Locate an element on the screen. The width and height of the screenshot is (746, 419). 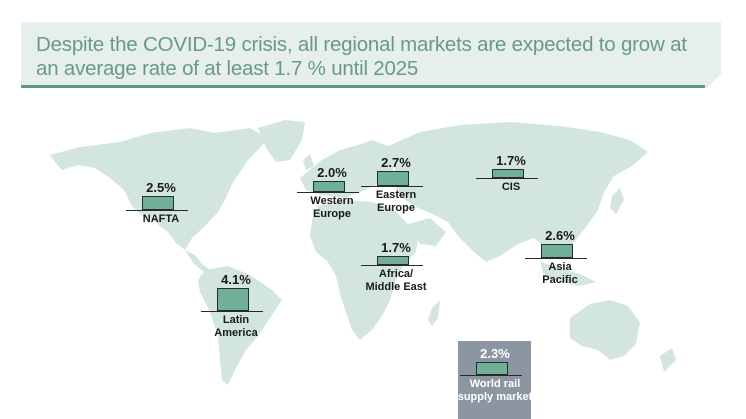
land-africa is located at coordinates (364, 270).